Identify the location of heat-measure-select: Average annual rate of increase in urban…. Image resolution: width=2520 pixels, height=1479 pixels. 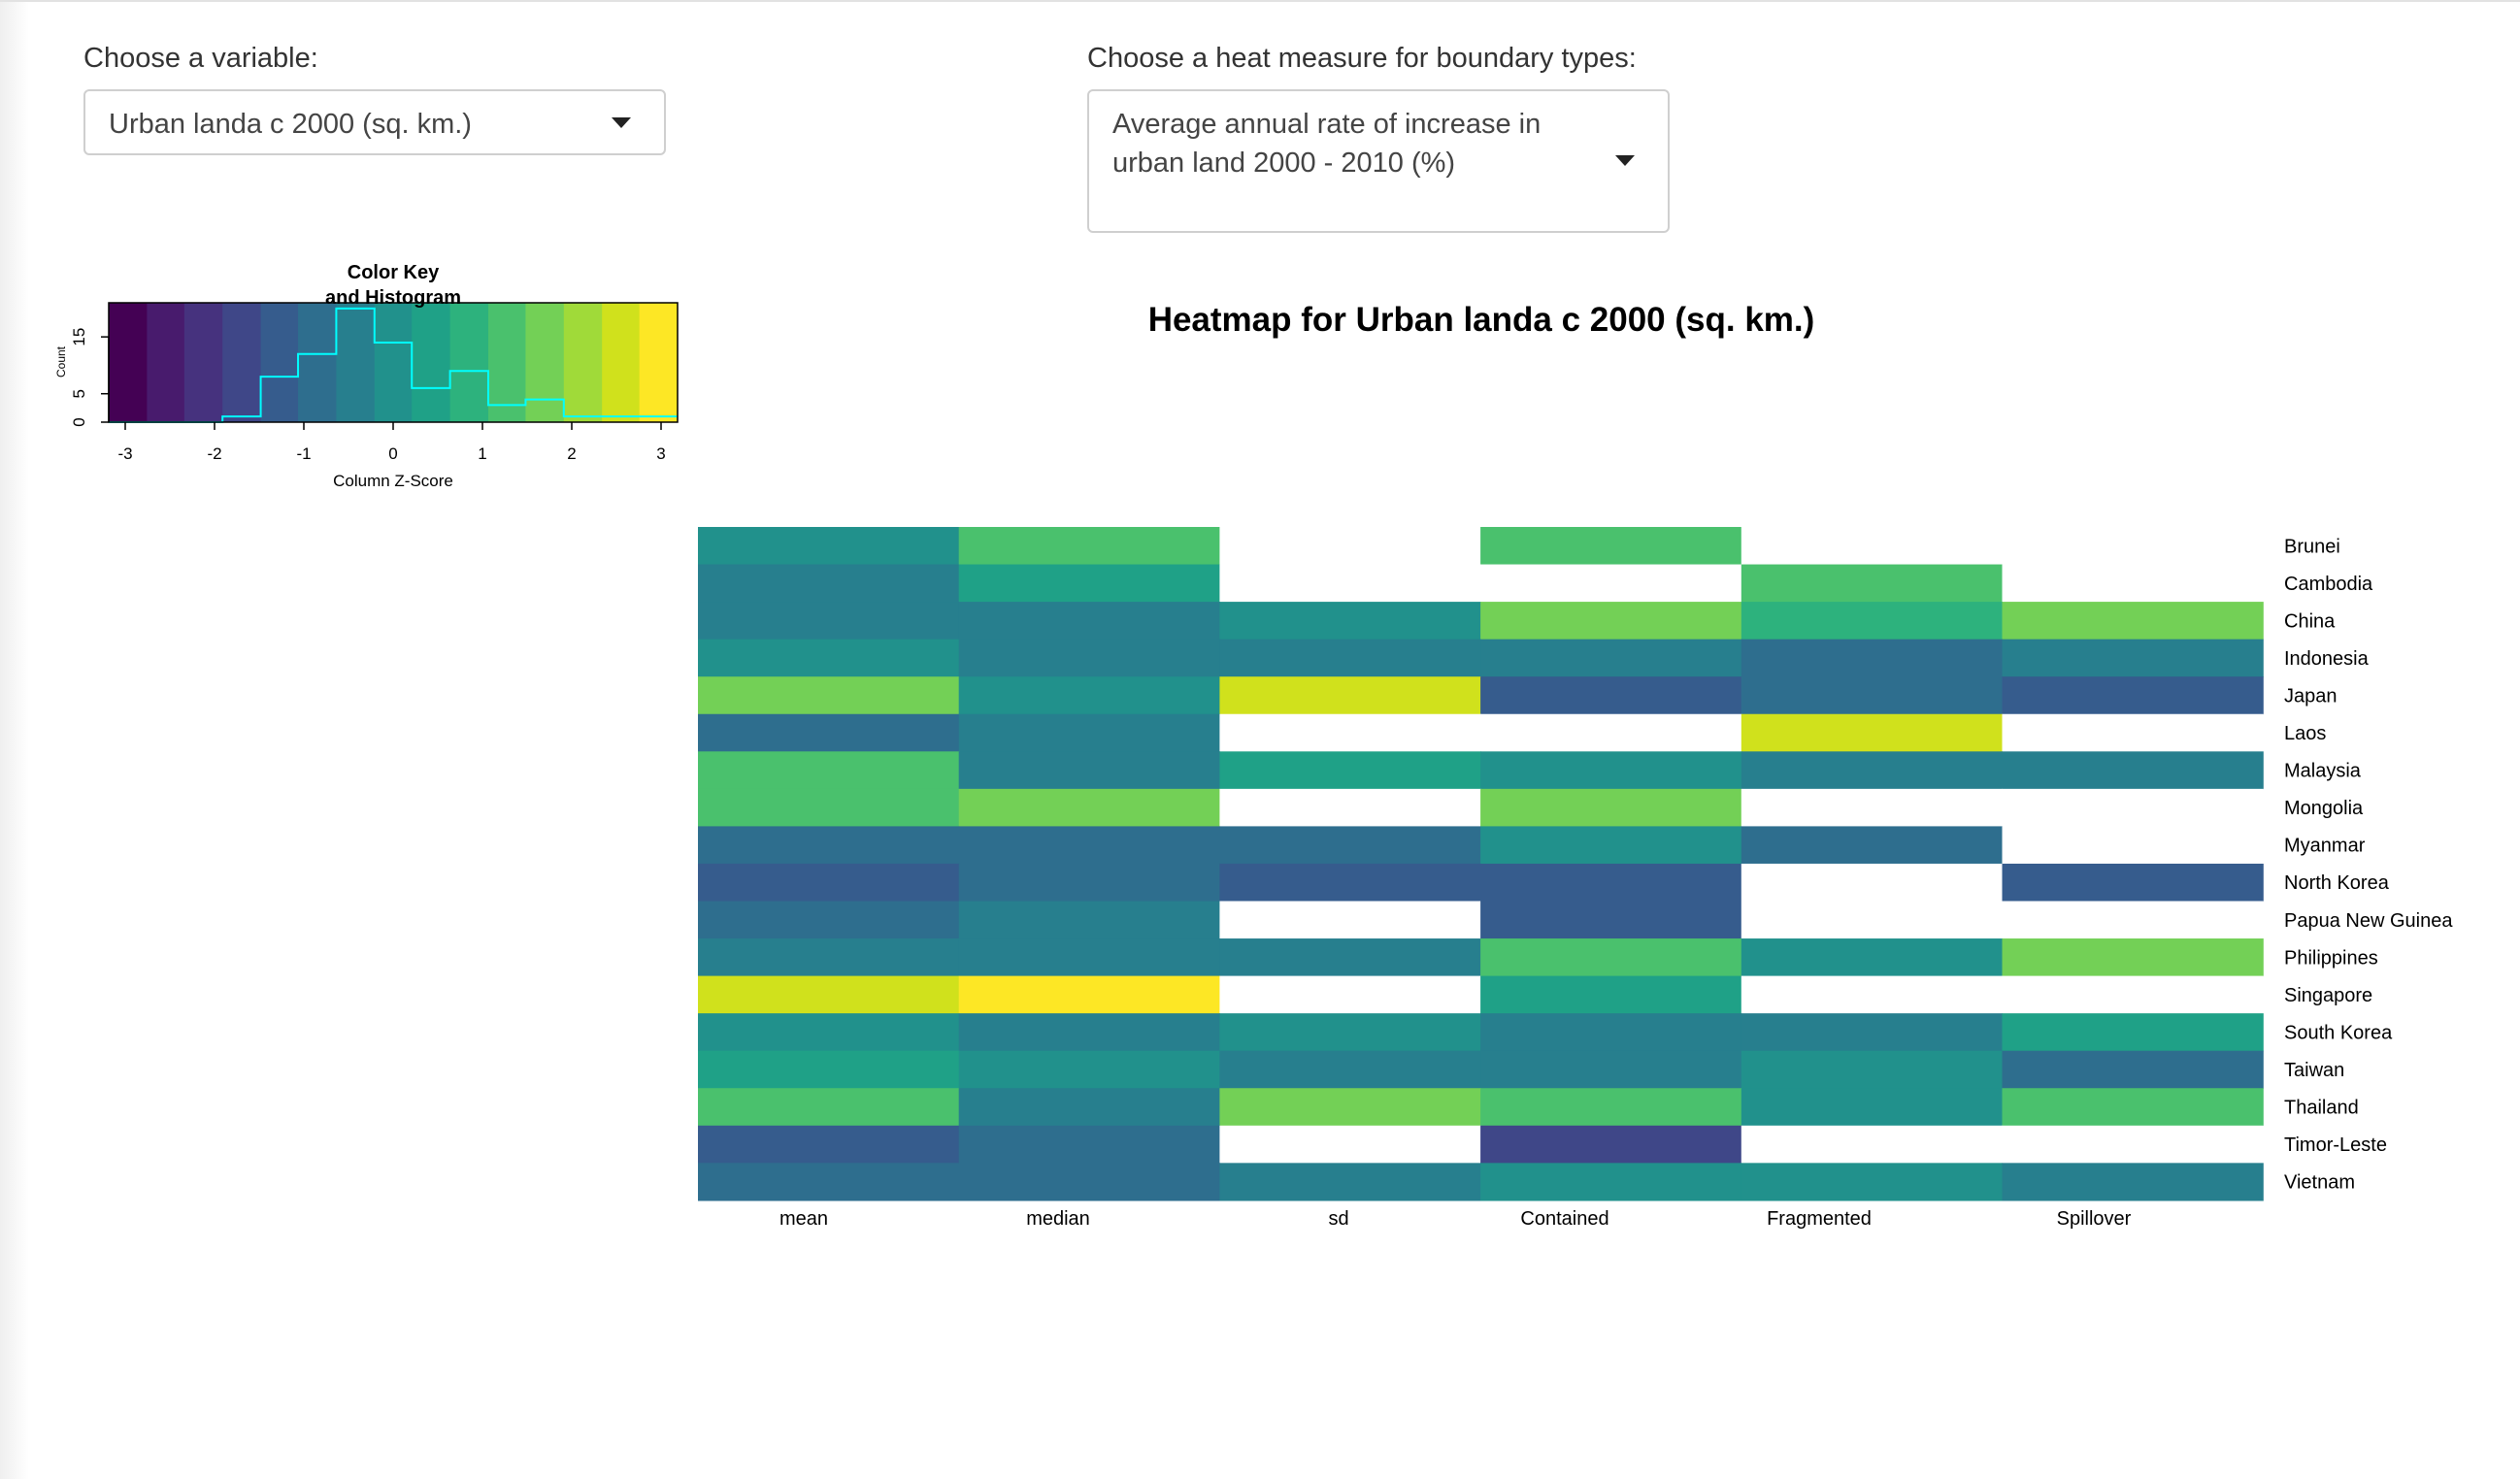
(1378, 161).